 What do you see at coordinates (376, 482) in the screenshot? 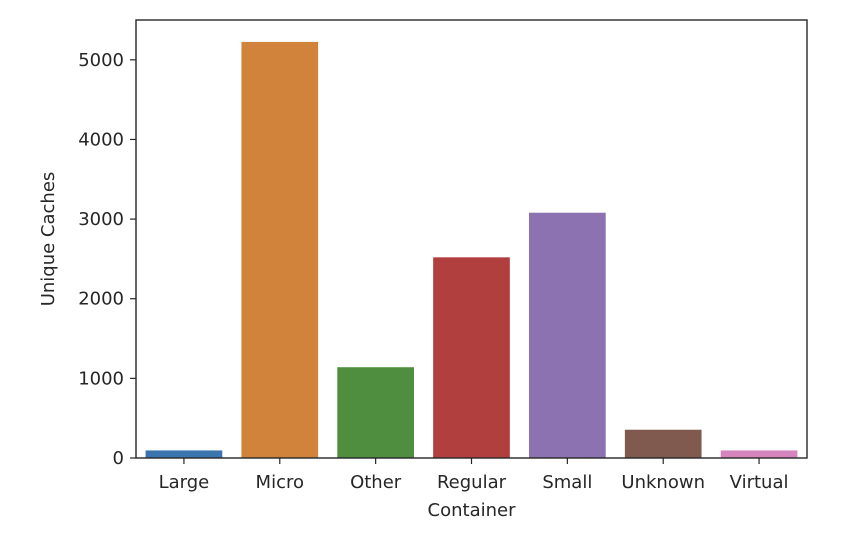
I see `x-tick-label: Other` at bounding box center [376, 482].